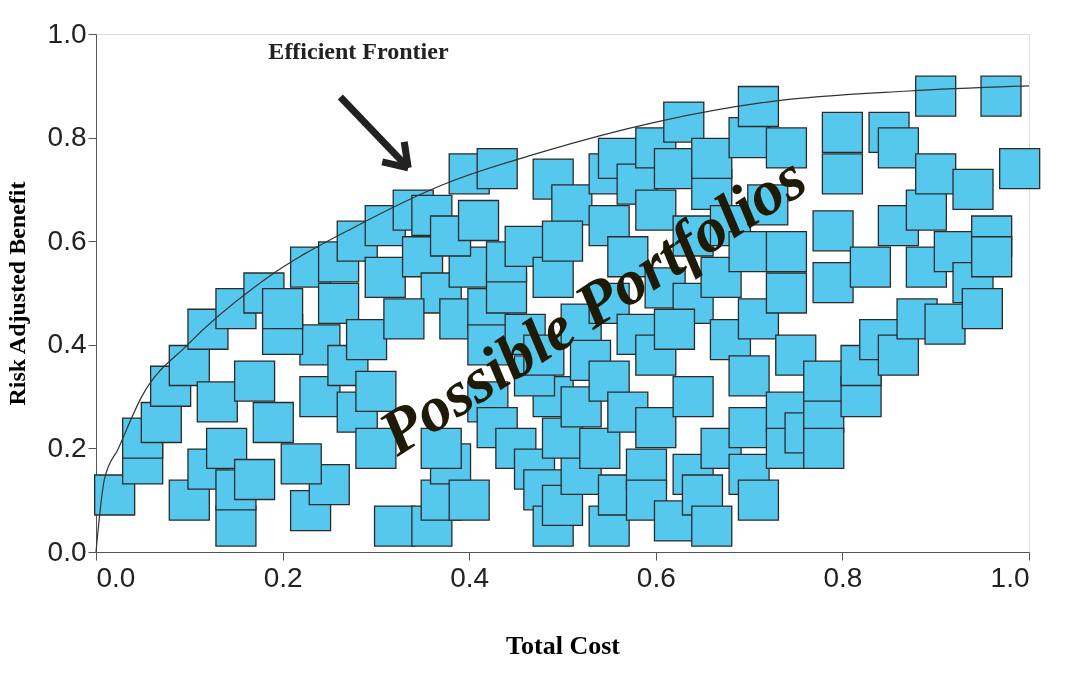 This screenshot has height=673, width=1076. What do you see at coordinates (16, 293) in the screenshot?
I see `y-axis-title: Risk Adjusted Benefit` at bounding box center [16, 293].